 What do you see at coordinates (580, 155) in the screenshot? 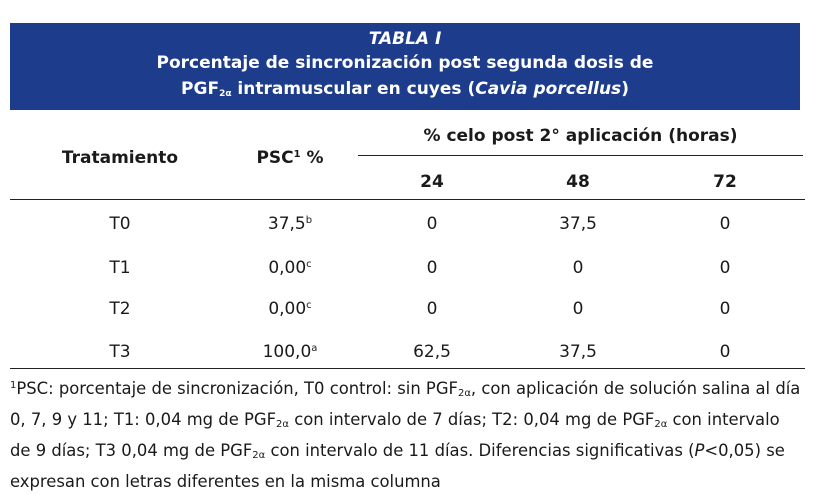
I see `group-underline` at bounding box center [580, 155].